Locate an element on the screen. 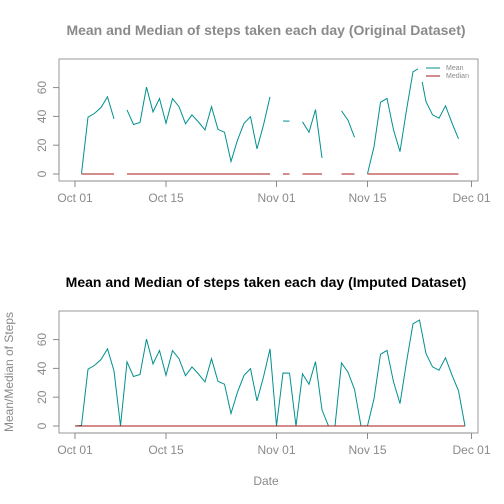 Image resolution: width=504 pixels, height=504 pixels. legend-original: Mean Median is located at coordinates (447, 72).